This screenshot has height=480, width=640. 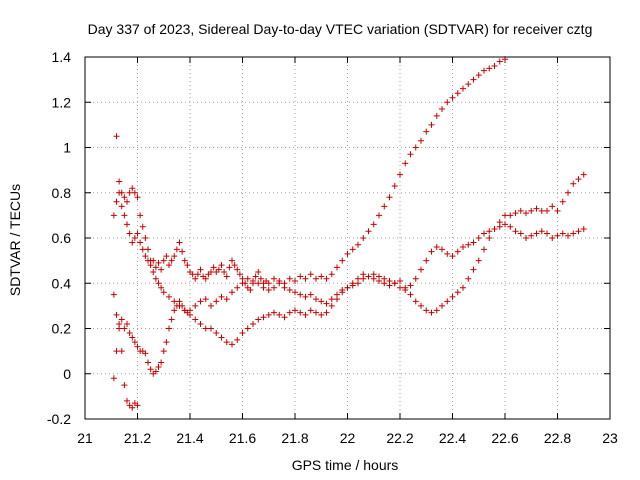 What do you see at coordinates (557, 438) in the screenshot?
I see `x-tick-label: 22.8` at bounding box center [557, 438].